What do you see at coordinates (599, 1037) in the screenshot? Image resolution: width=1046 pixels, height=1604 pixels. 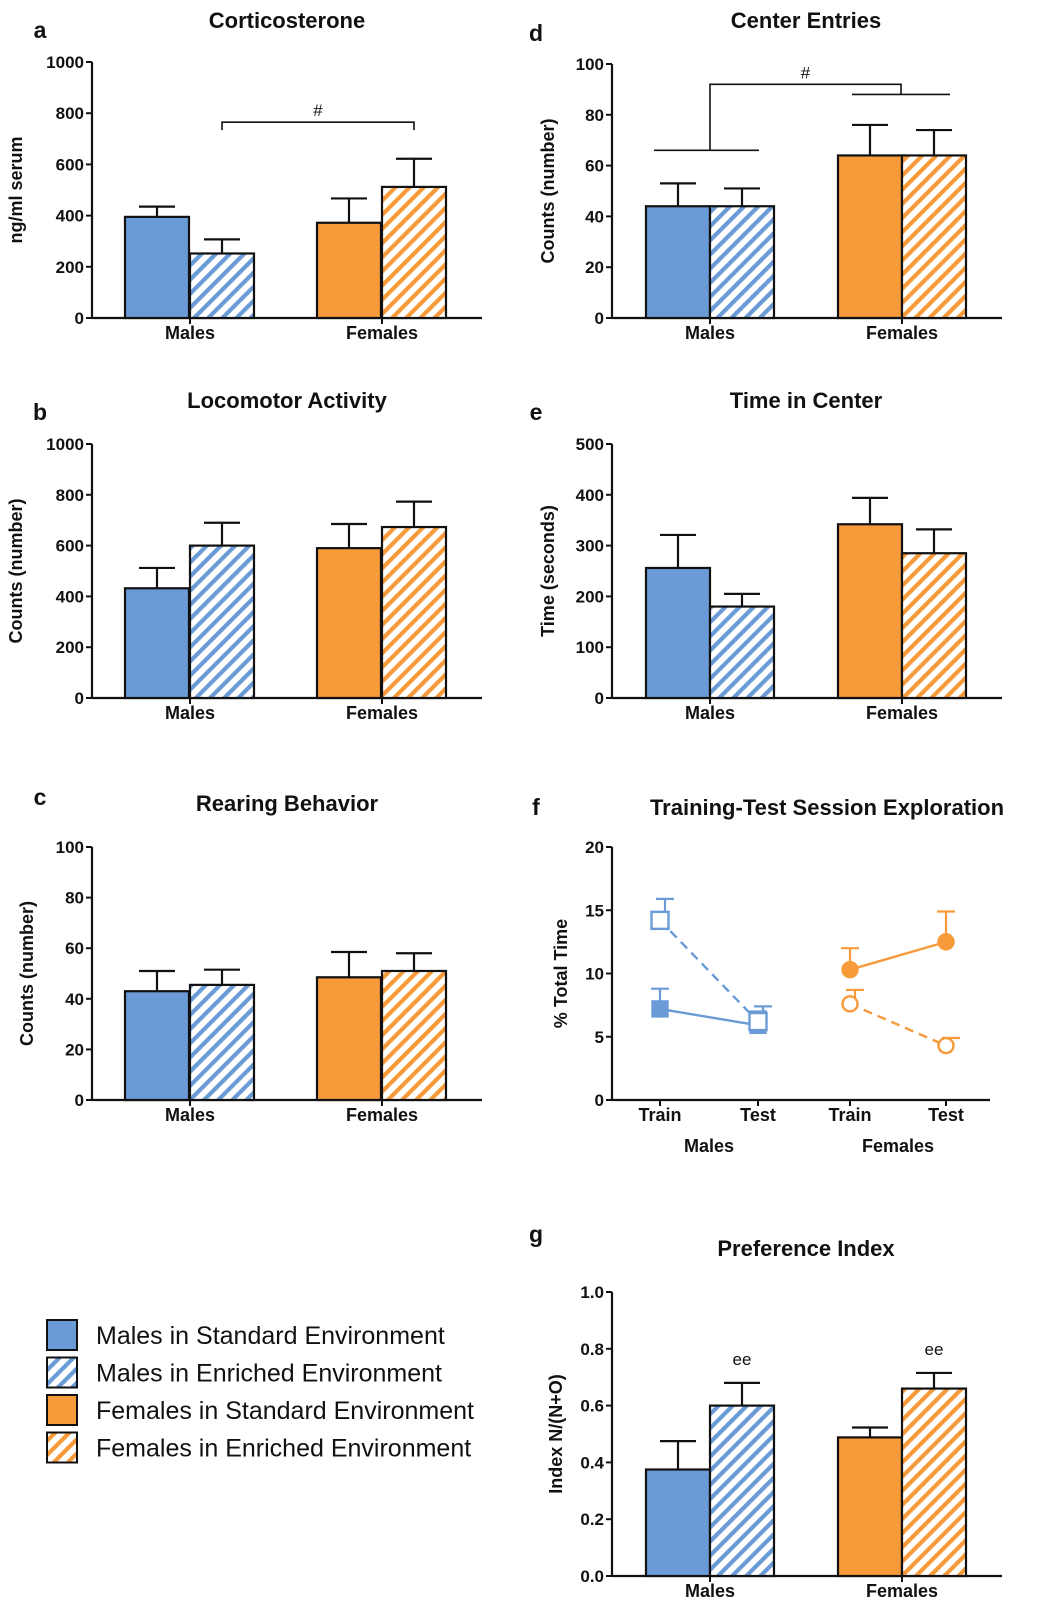 I see `y-tick-label: 5` at bounding box center [599, 1037].